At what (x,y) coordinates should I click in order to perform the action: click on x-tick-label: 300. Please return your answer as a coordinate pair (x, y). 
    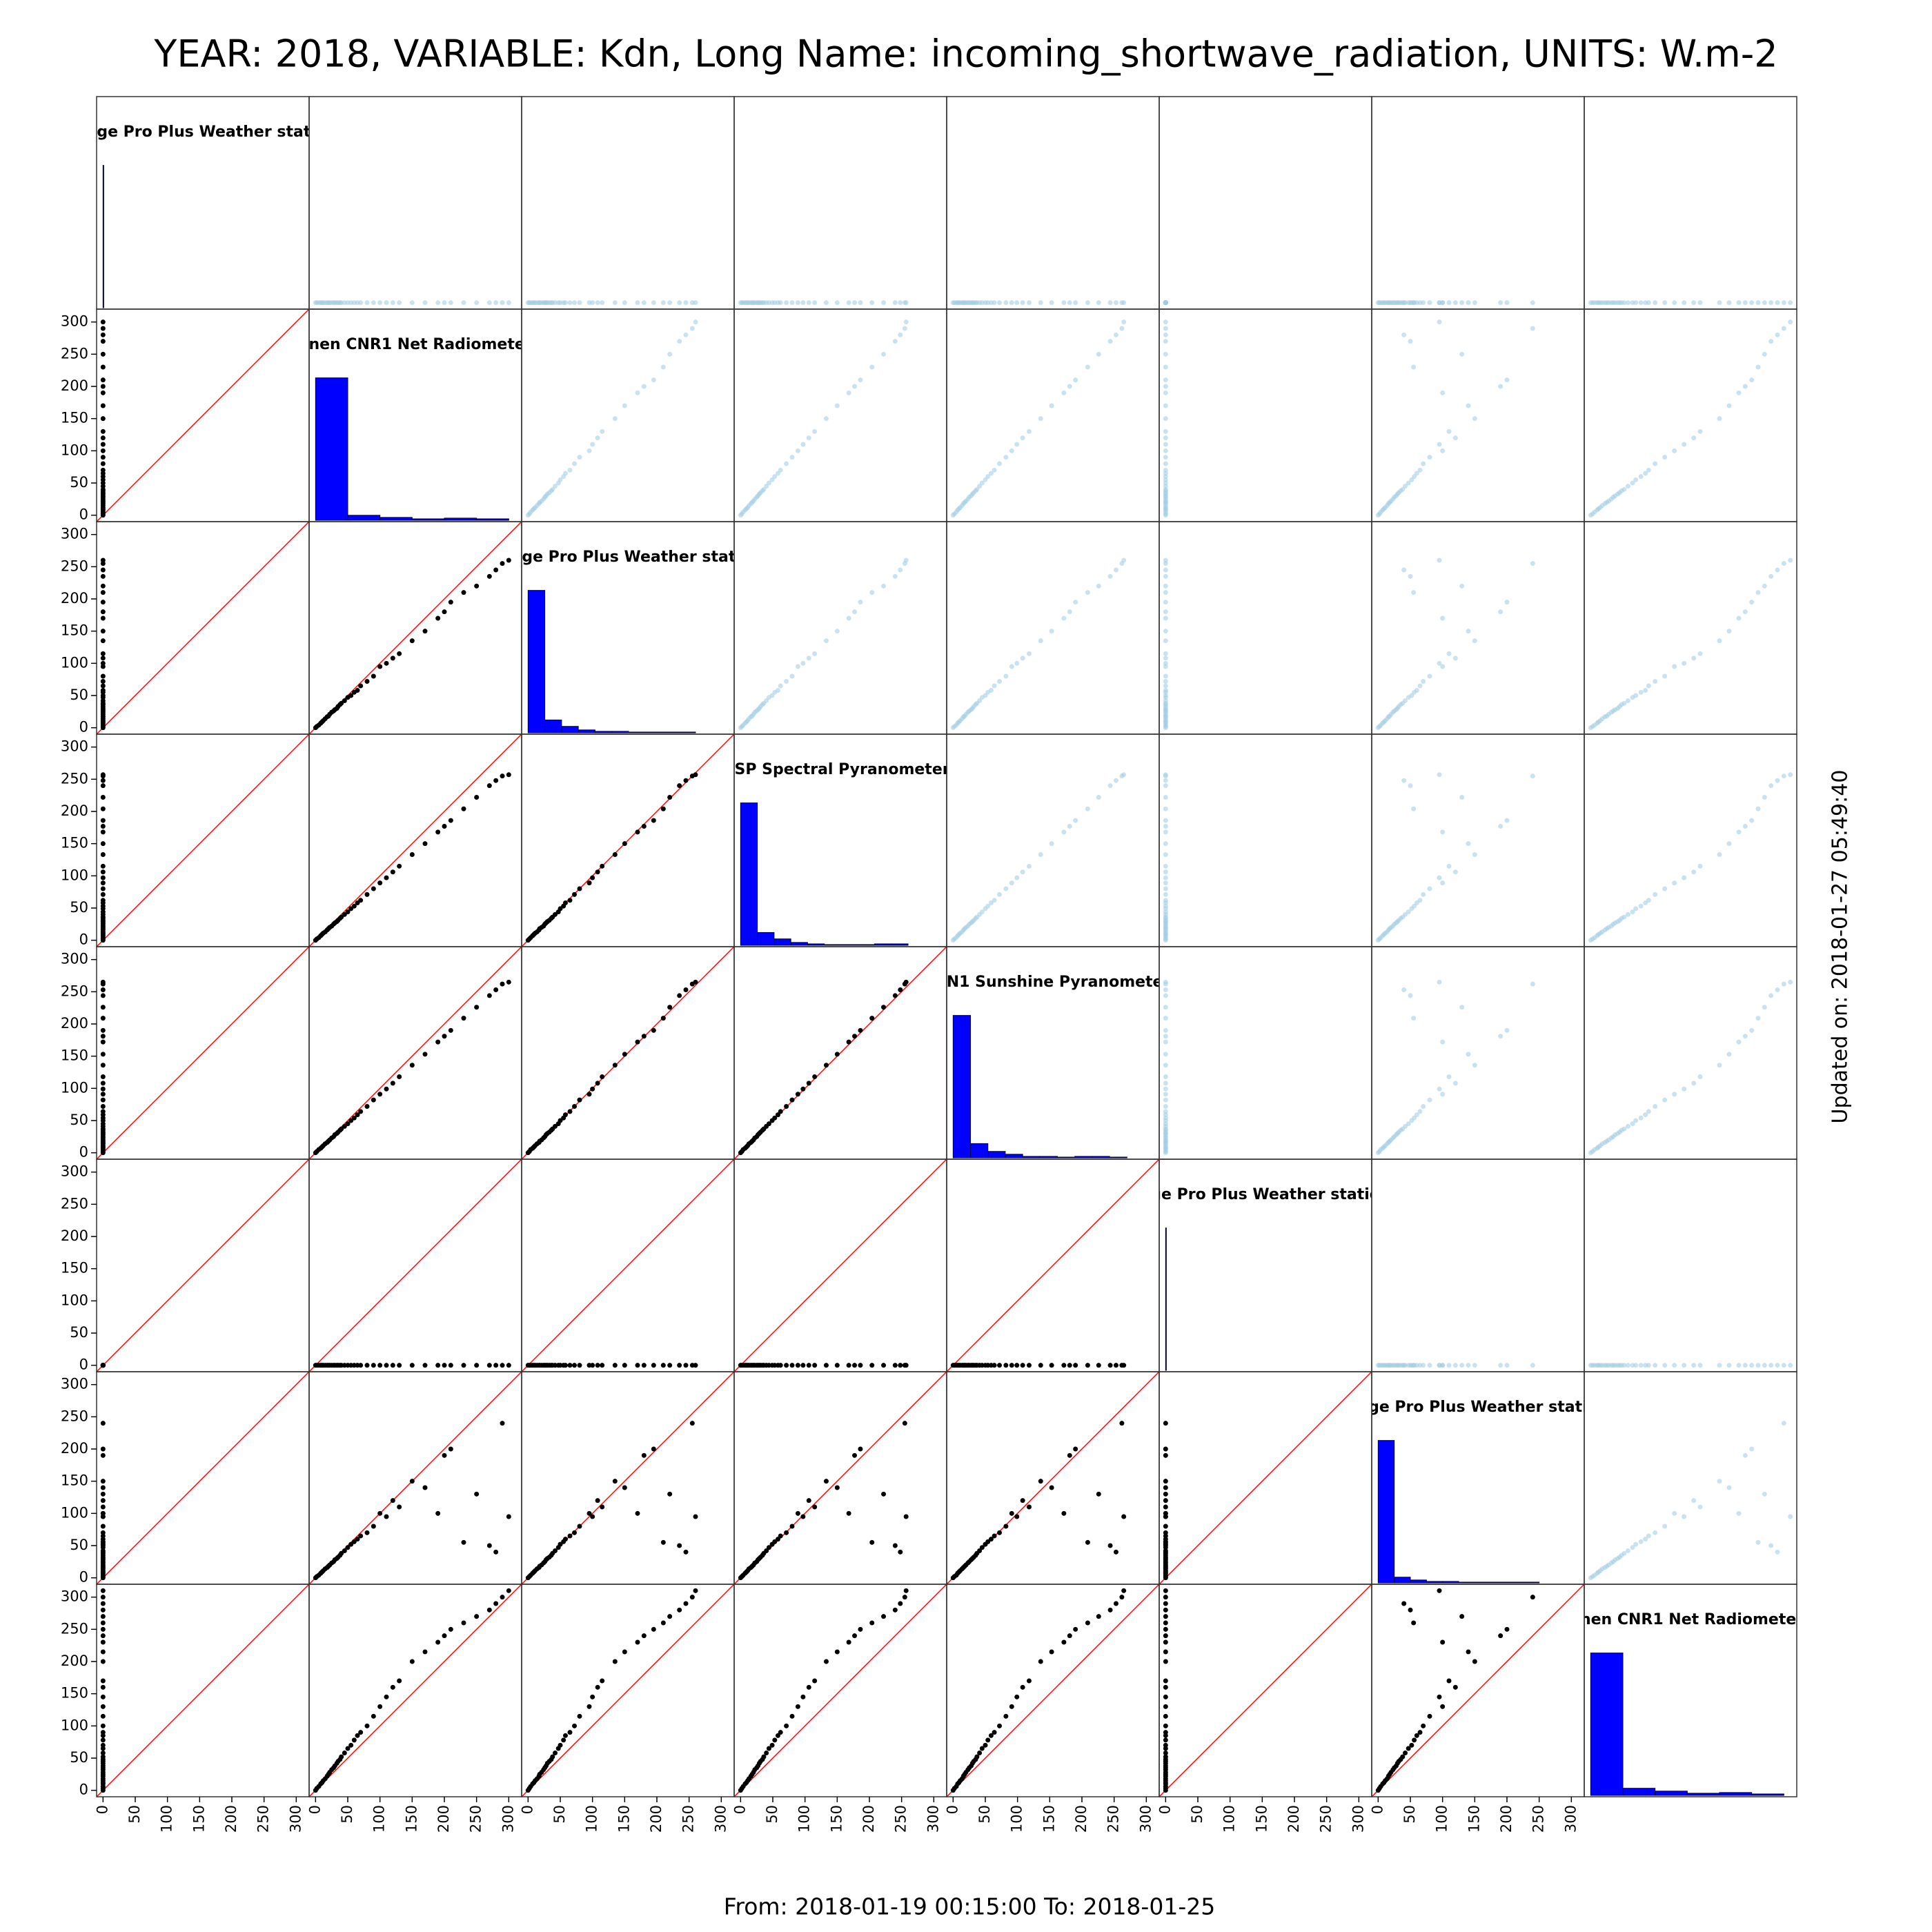
    Looking at the image, I should click on (508, 1819).